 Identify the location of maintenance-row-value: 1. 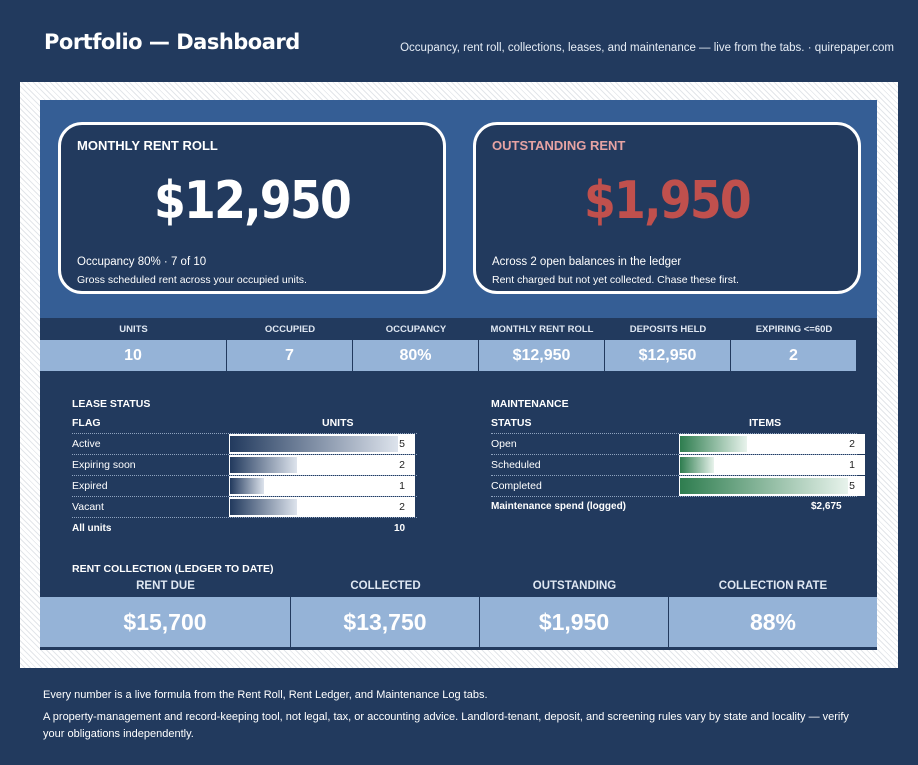
(852, 465).